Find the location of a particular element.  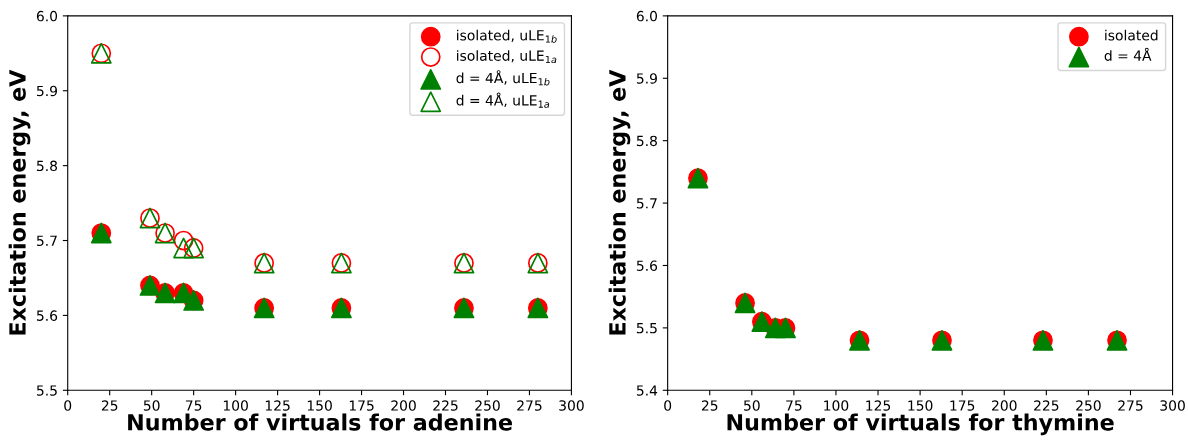

legend-label: isolated, uLE$_{1a}$ is located at coordinates (507, 57).